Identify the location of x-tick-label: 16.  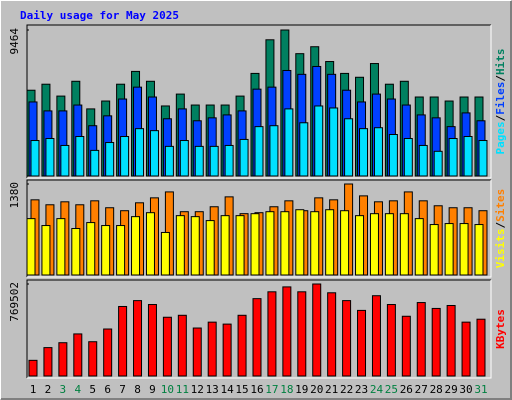
(256, 389).